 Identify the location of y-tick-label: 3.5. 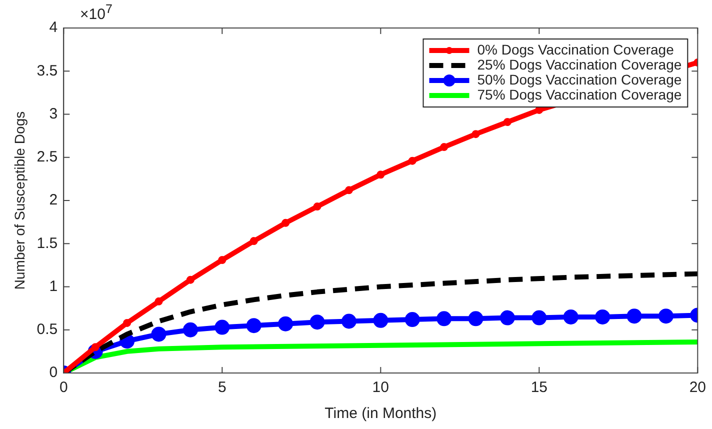
(47, 71).